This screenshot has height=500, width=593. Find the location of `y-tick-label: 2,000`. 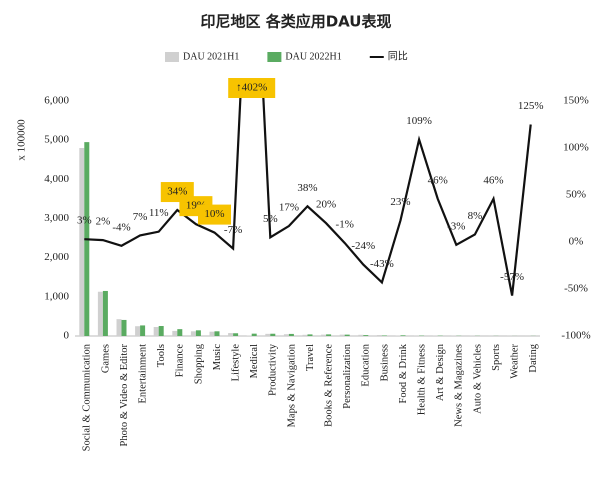

y-tick-label: 2,000 is located at coordinates (56, 257).